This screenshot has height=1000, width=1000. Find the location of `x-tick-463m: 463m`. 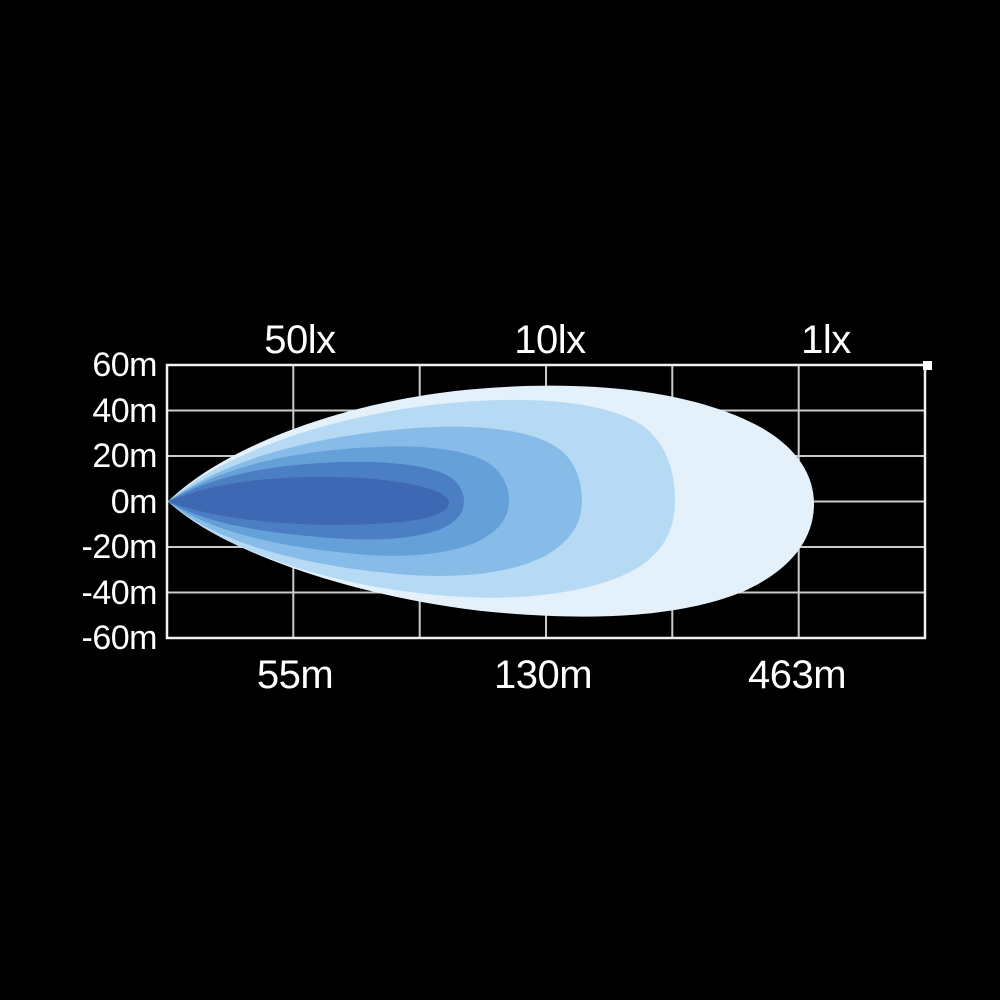

x-tick-463m: 463m is located at coordinates (797, 675).